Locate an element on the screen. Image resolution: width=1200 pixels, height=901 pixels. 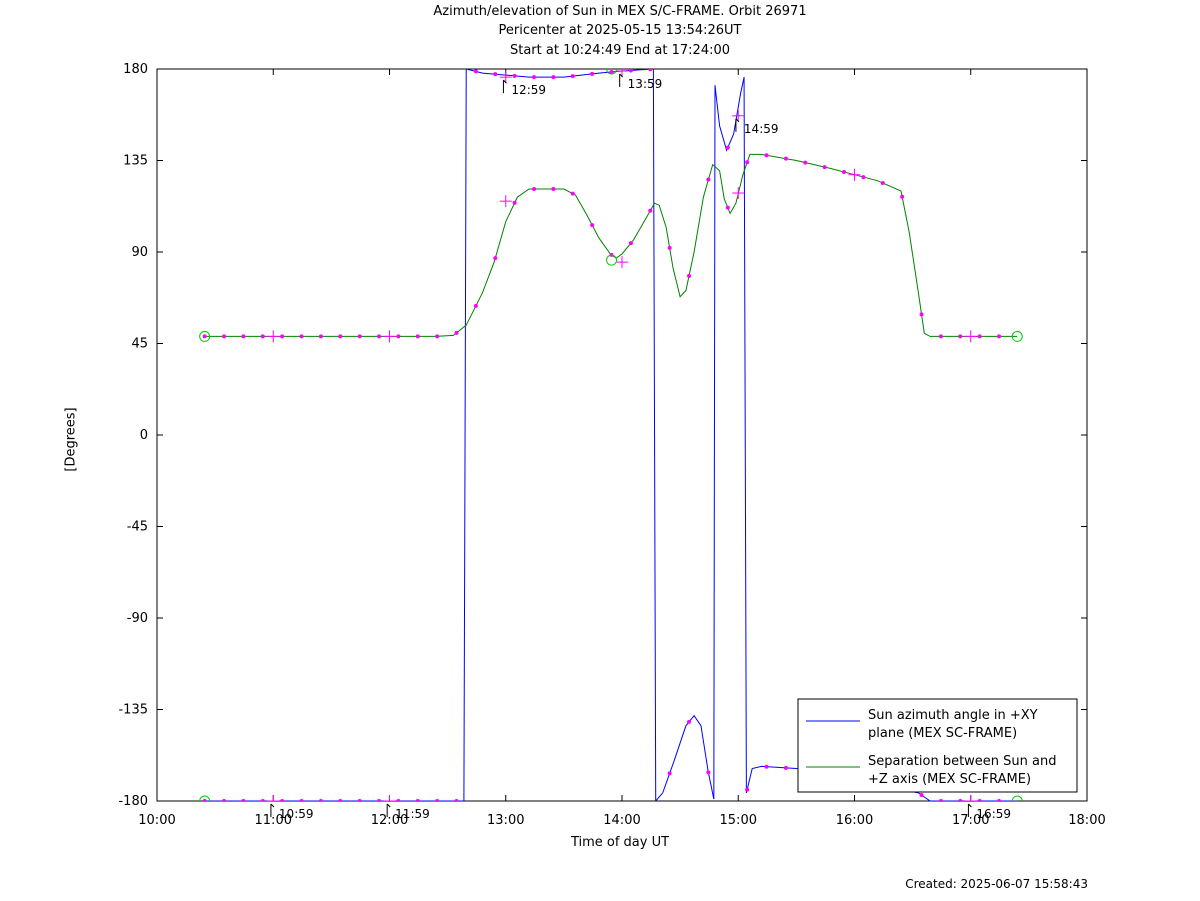
x-tick-label: 16:00 is located at coordinates (854, 820).